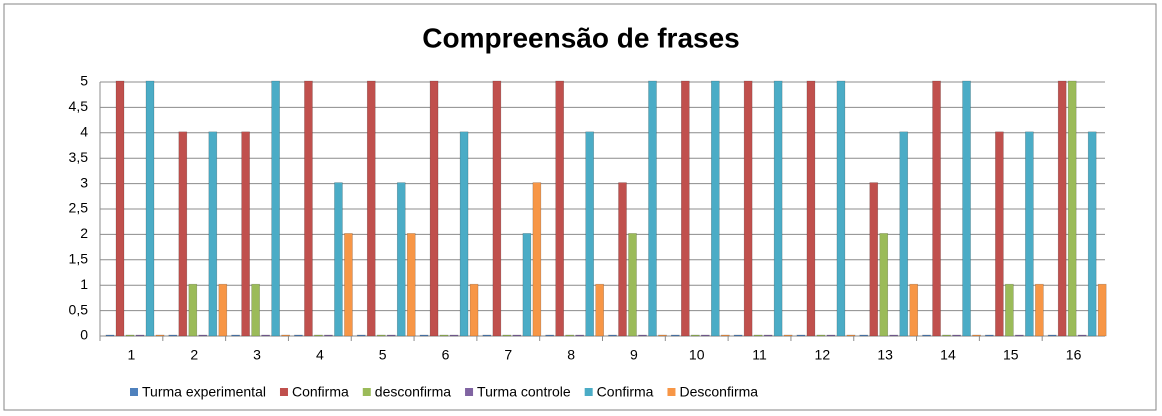  I want to click on x-tick-label: 12, so click(823, 355).